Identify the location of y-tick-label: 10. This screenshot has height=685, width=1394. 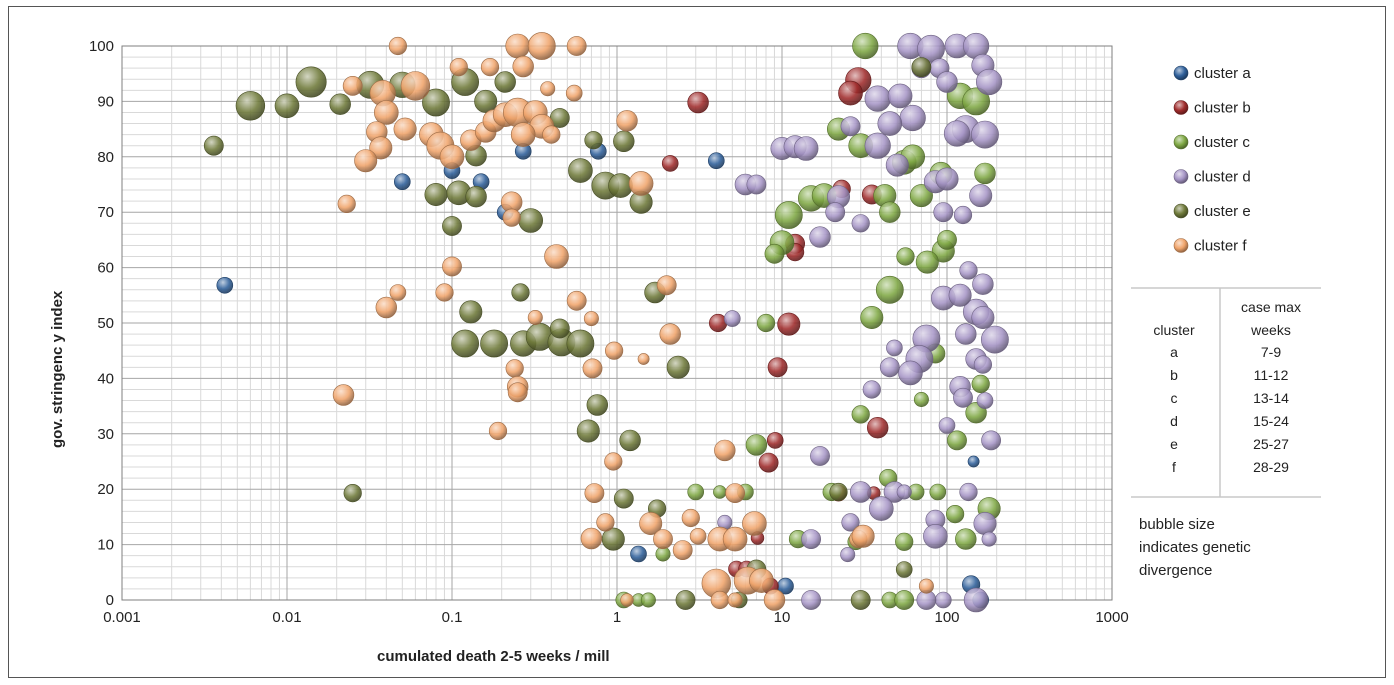
(105, 545).